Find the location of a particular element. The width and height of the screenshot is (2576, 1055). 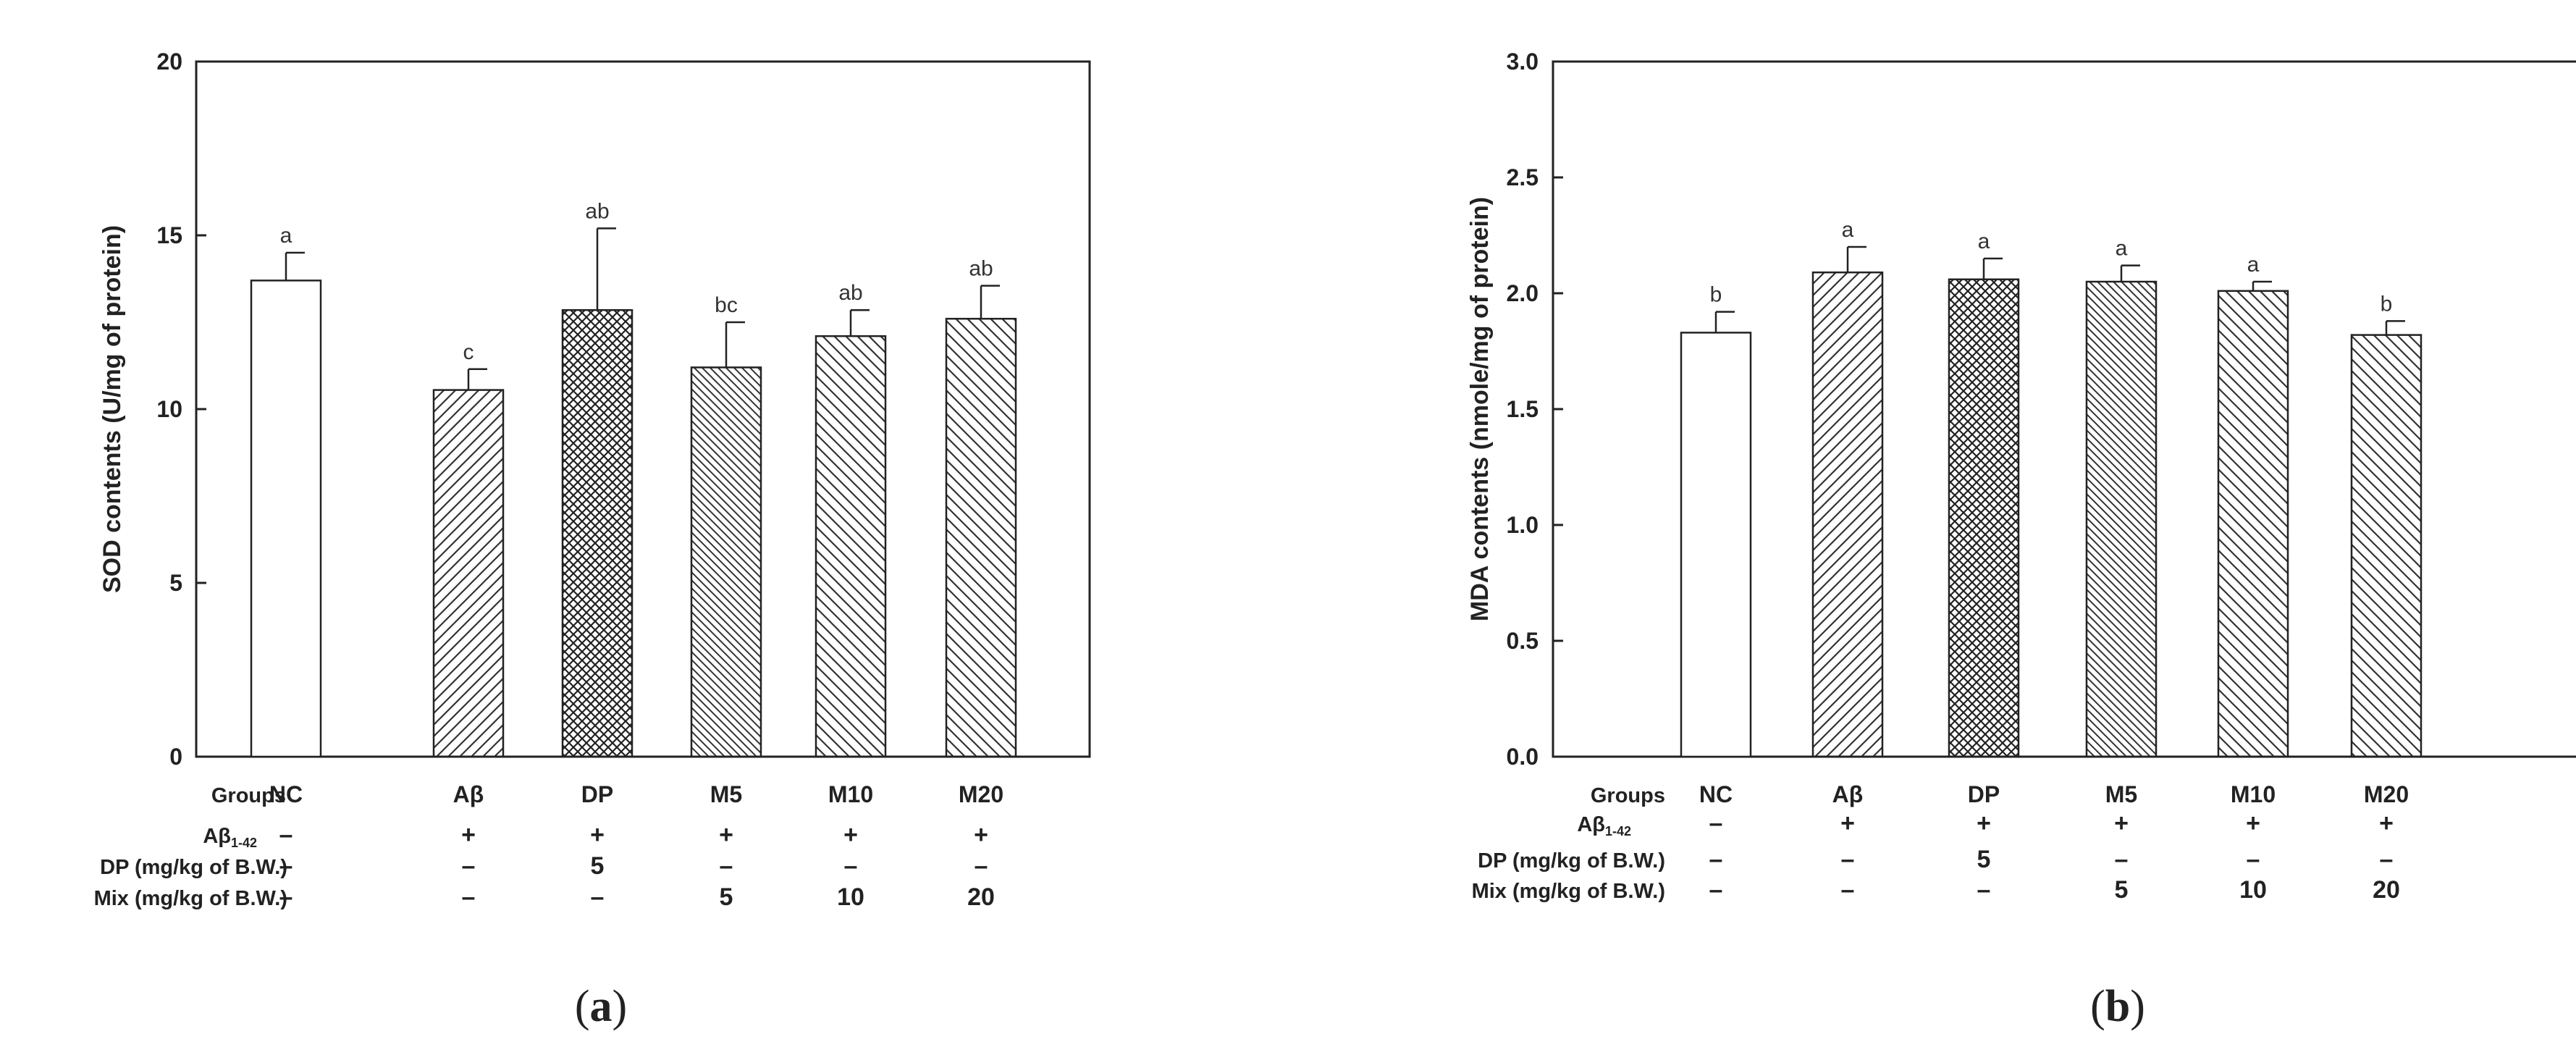

y-axis-ticks: 0 5 10 15 20 is located at coordinates (181, 409).